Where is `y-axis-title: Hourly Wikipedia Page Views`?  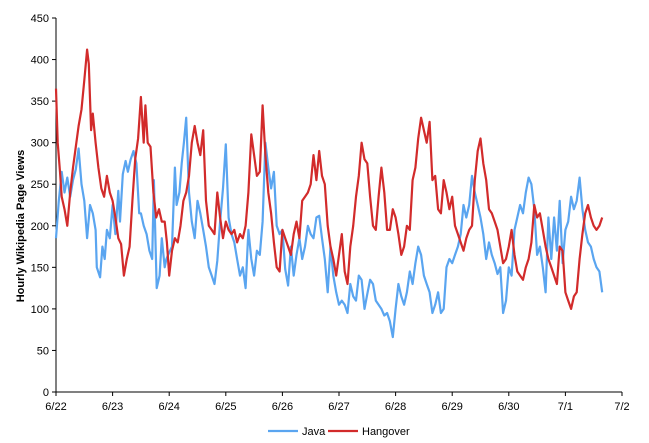
y-axis-title: Hourly Wikipedia Page Views is located at coordinates (21, 226).